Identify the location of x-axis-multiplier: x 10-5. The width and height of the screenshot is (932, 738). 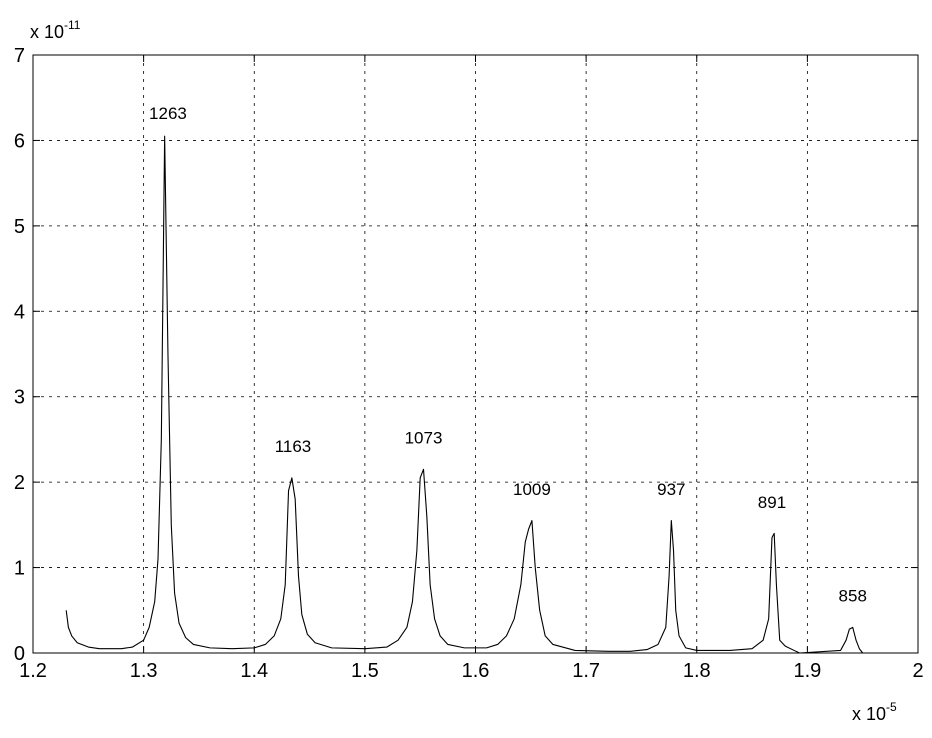
(874, 712).